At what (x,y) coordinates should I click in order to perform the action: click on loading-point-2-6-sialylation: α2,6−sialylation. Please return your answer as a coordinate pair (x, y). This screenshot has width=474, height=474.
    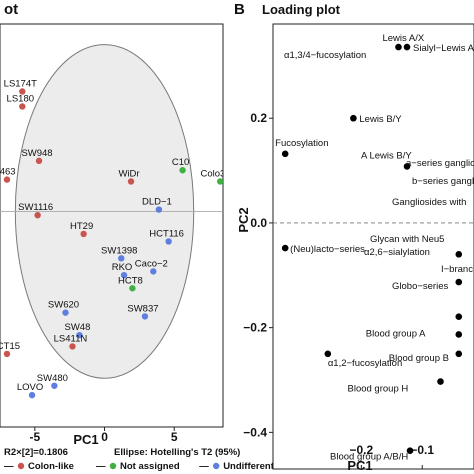
    Looking at the image, I should click on (413, 266).